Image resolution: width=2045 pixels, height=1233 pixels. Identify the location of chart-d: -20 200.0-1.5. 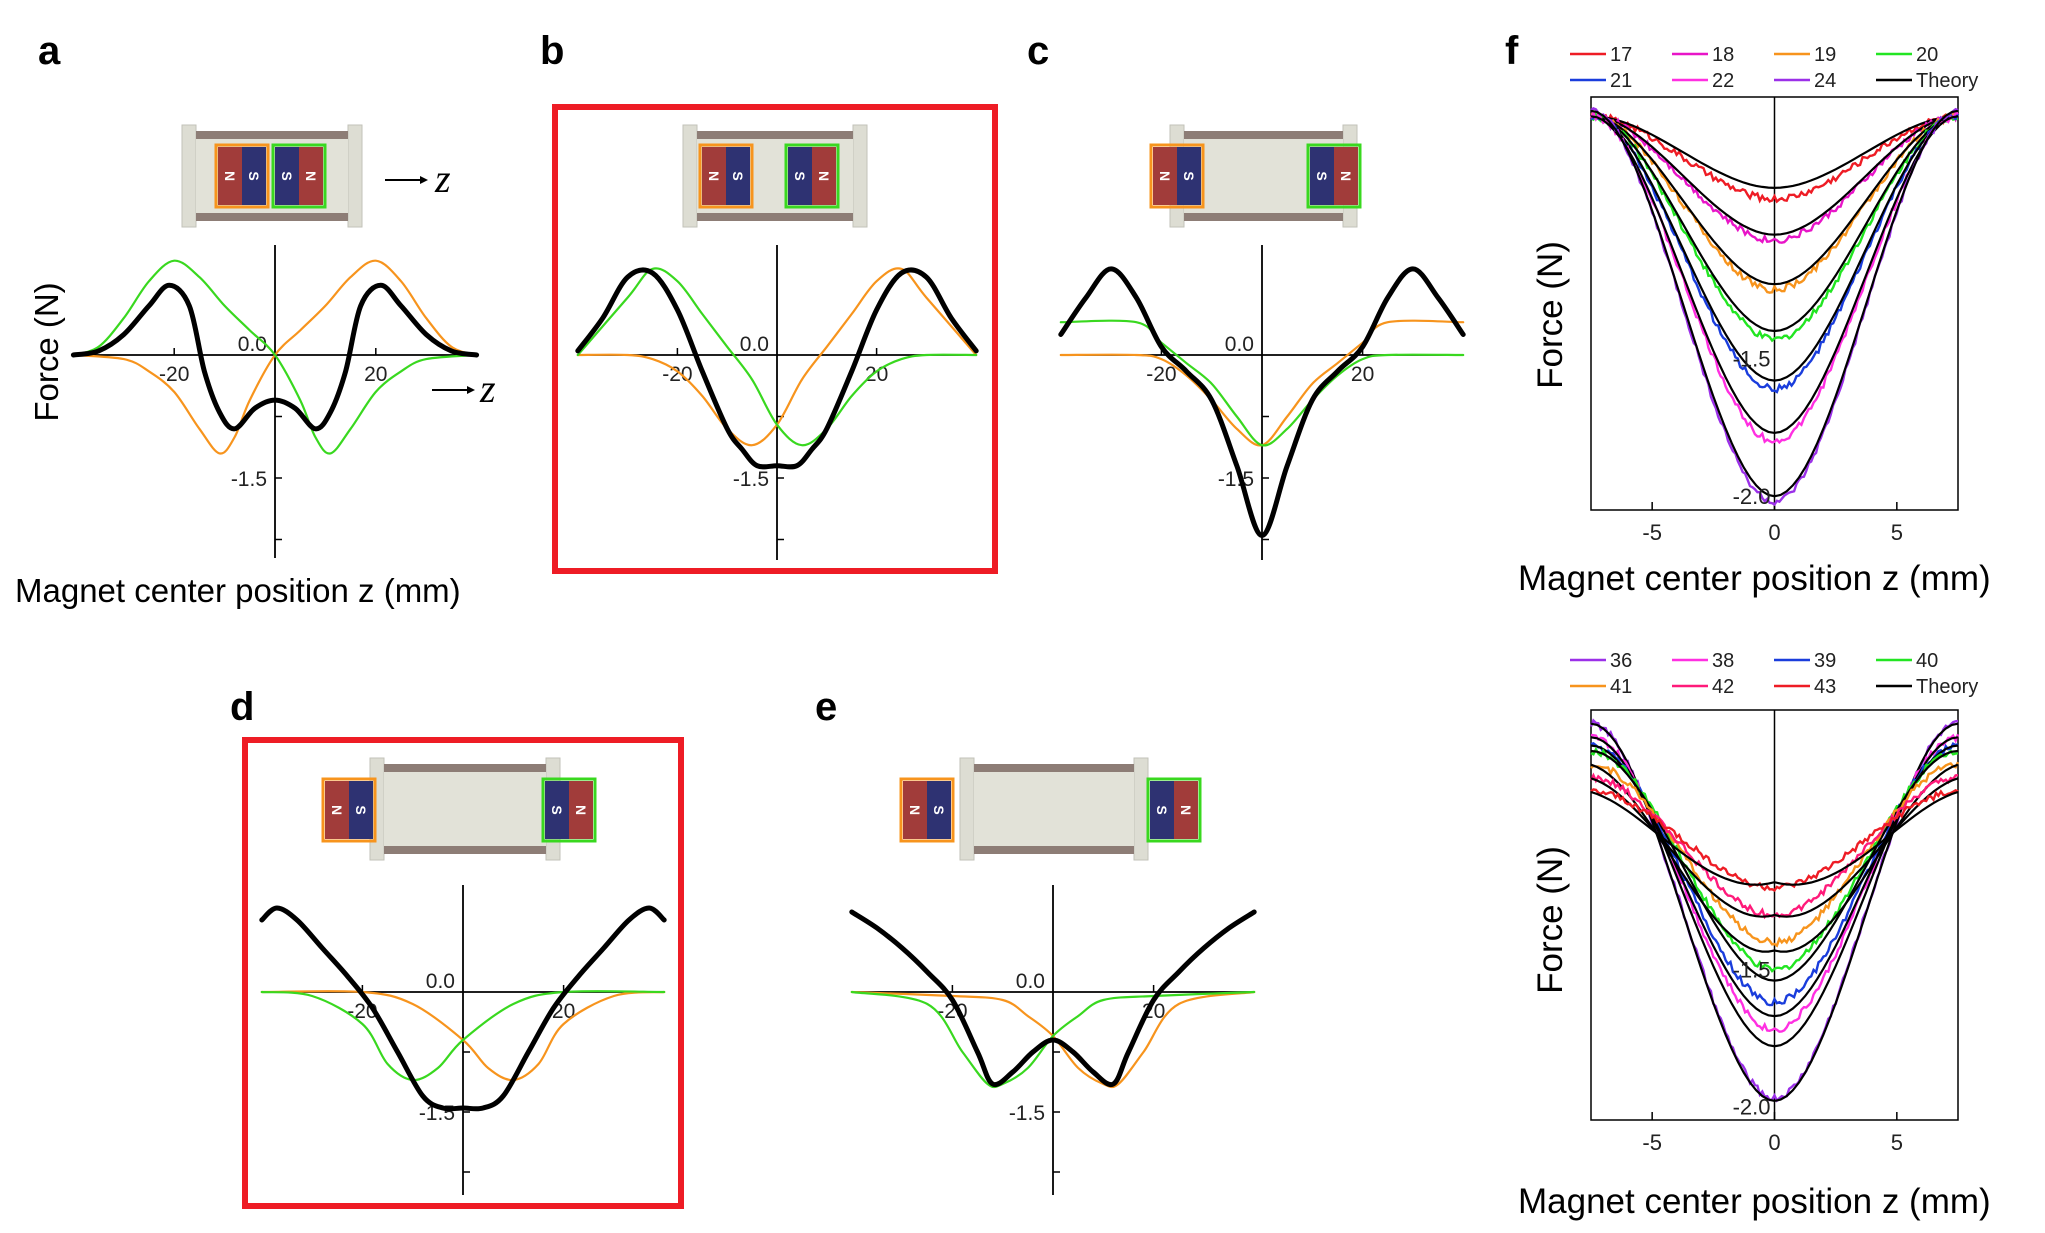
(463, 1040).